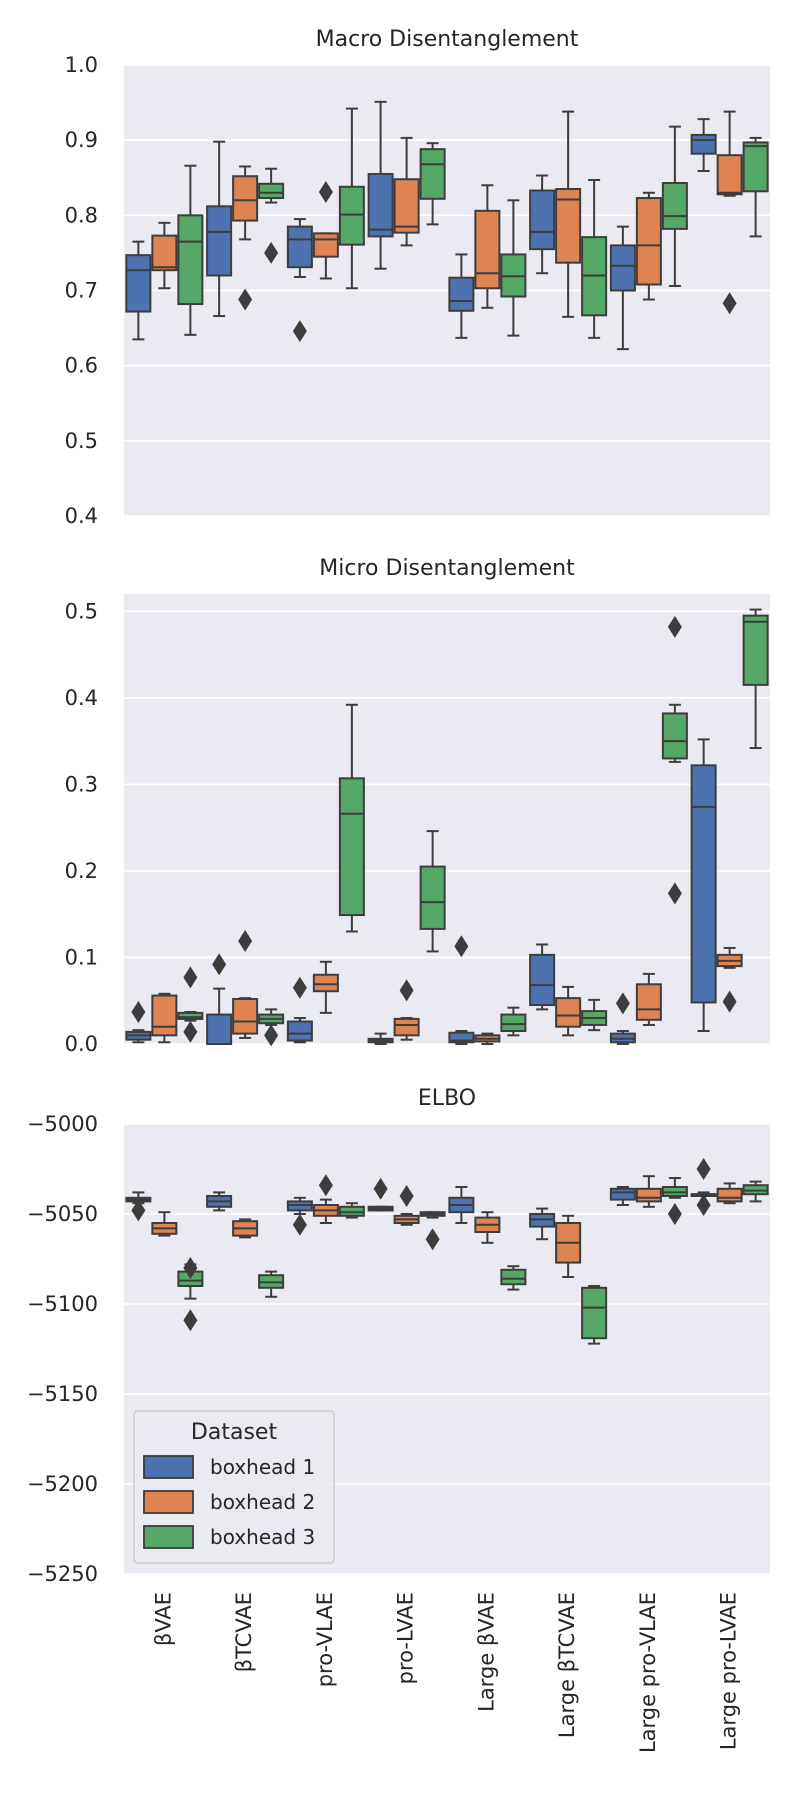  What do you see at coordinates (62, 1574) in the screenshot?
I see `y-tick-label: −5250` at bounding box center [62, 1574].